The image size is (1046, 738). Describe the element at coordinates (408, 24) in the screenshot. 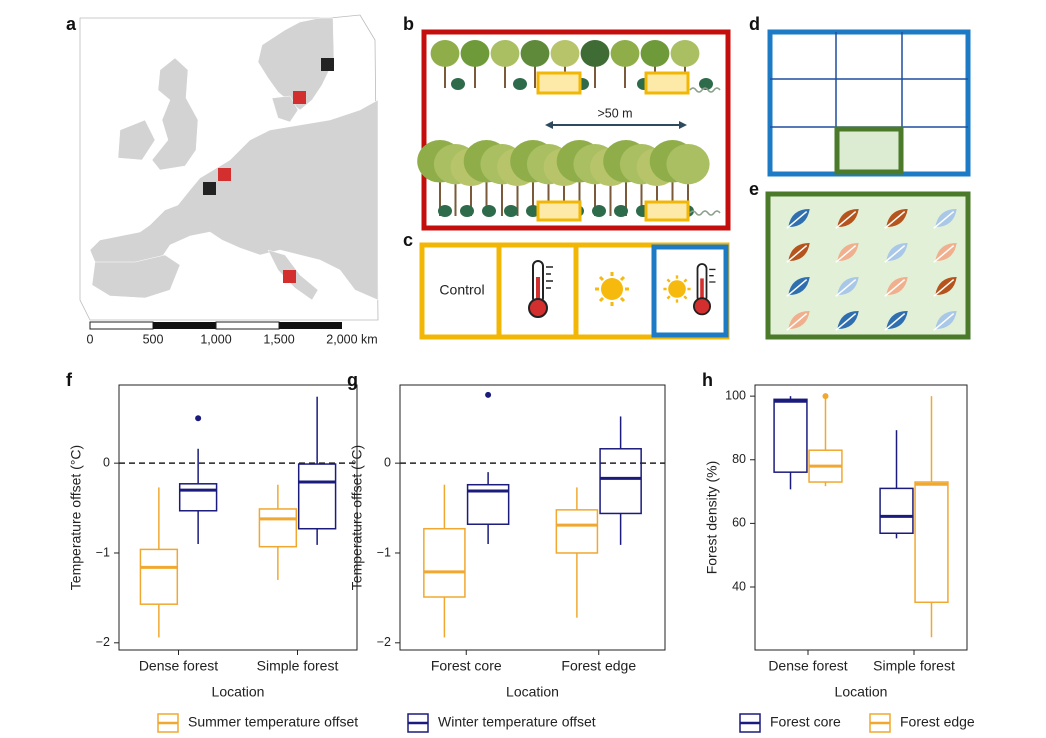

I see `panel-label: b` at that location.